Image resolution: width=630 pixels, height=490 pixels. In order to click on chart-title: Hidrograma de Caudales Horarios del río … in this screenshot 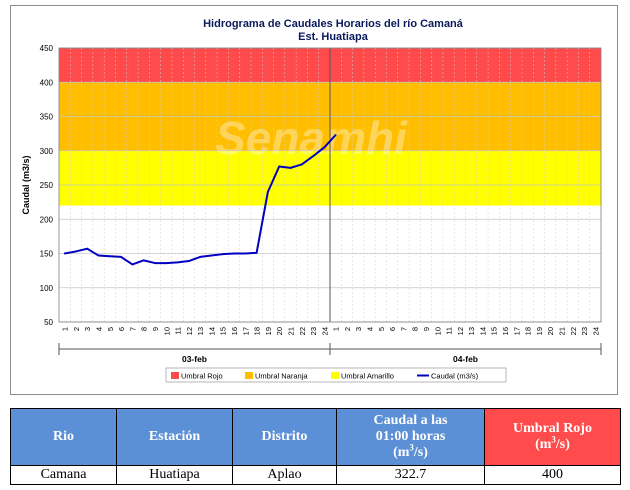, I will do `click(333, 24)`.